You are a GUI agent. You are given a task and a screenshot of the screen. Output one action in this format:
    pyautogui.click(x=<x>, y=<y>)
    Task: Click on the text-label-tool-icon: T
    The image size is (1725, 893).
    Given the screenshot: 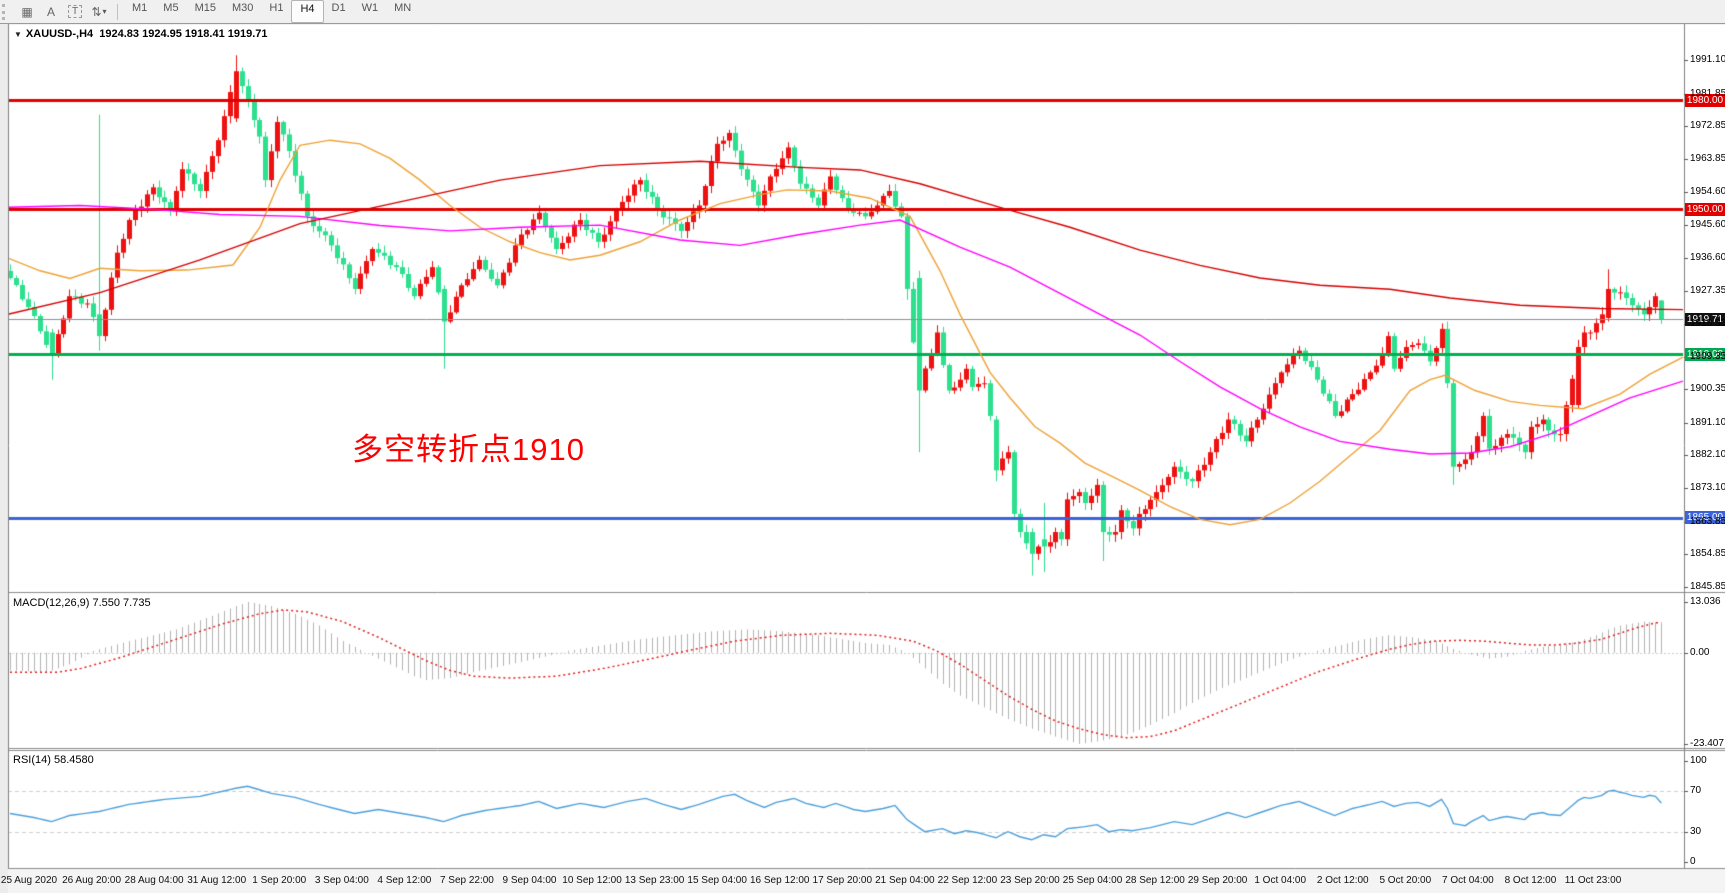 What is the action you would take?
    pyautogui.click(x=75, y=11)
    